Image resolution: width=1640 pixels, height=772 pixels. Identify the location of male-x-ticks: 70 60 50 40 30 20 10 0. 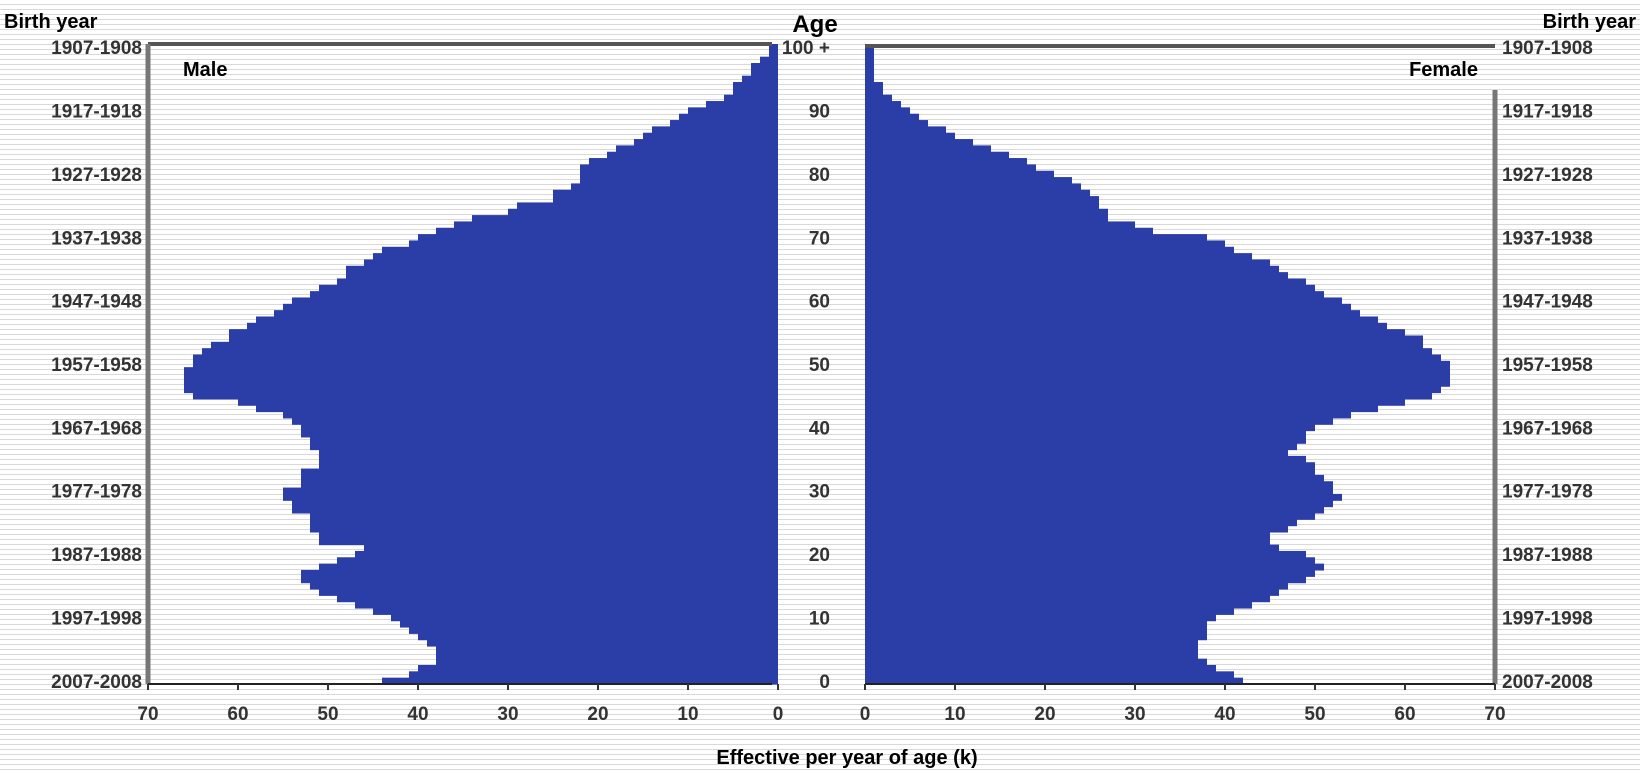
(460, 704).